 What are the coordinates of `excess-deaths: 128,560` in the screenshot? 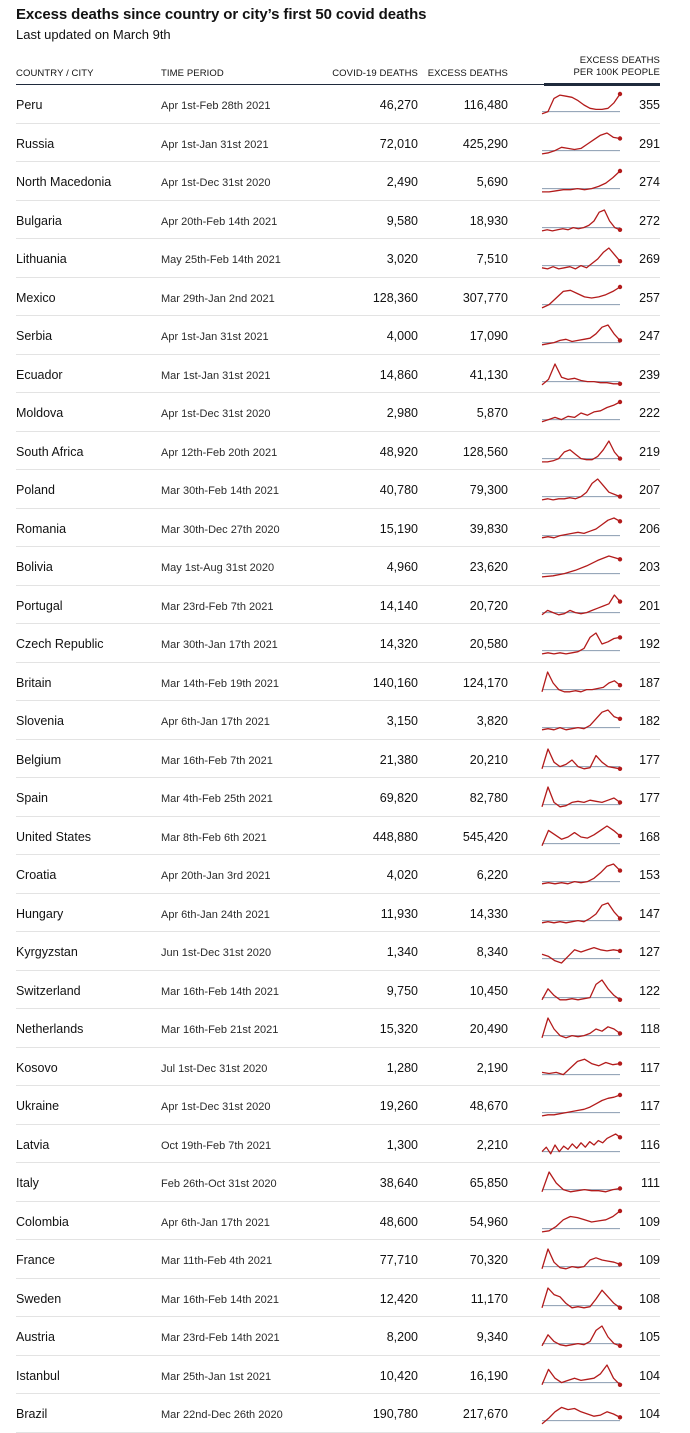 It's located at (485, 451).